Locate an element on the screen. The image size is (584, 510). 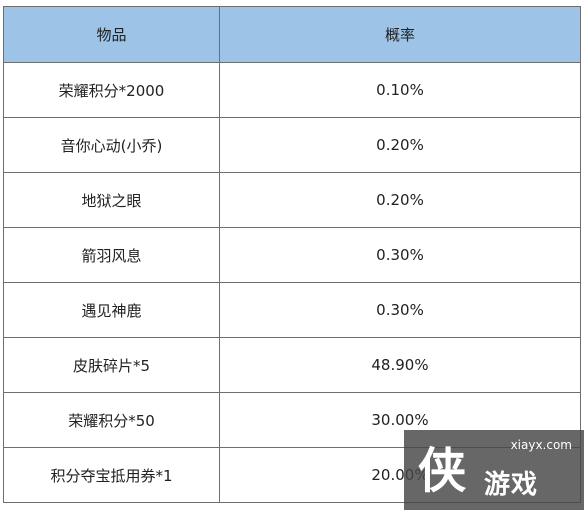
header-rate: 概率 is located at coordinates (399, 34).